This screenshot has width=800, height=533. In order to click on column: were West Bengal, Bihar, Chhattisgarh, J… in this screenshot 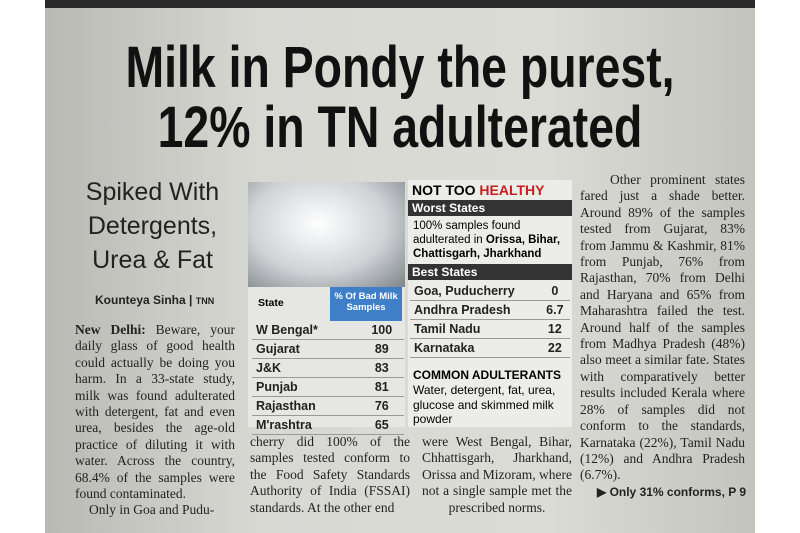, I will do `click(497, 474)`.